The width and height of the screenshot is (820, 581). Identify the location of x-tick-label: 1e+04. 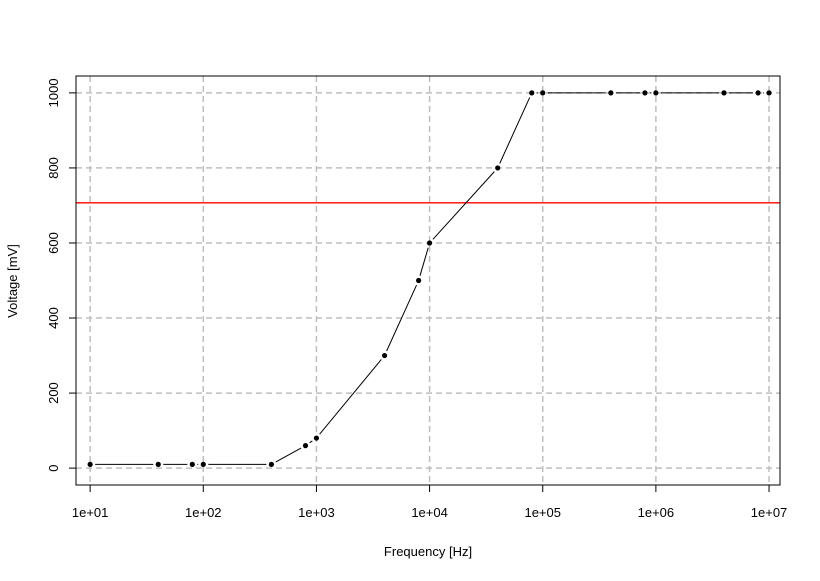
(429, 512).